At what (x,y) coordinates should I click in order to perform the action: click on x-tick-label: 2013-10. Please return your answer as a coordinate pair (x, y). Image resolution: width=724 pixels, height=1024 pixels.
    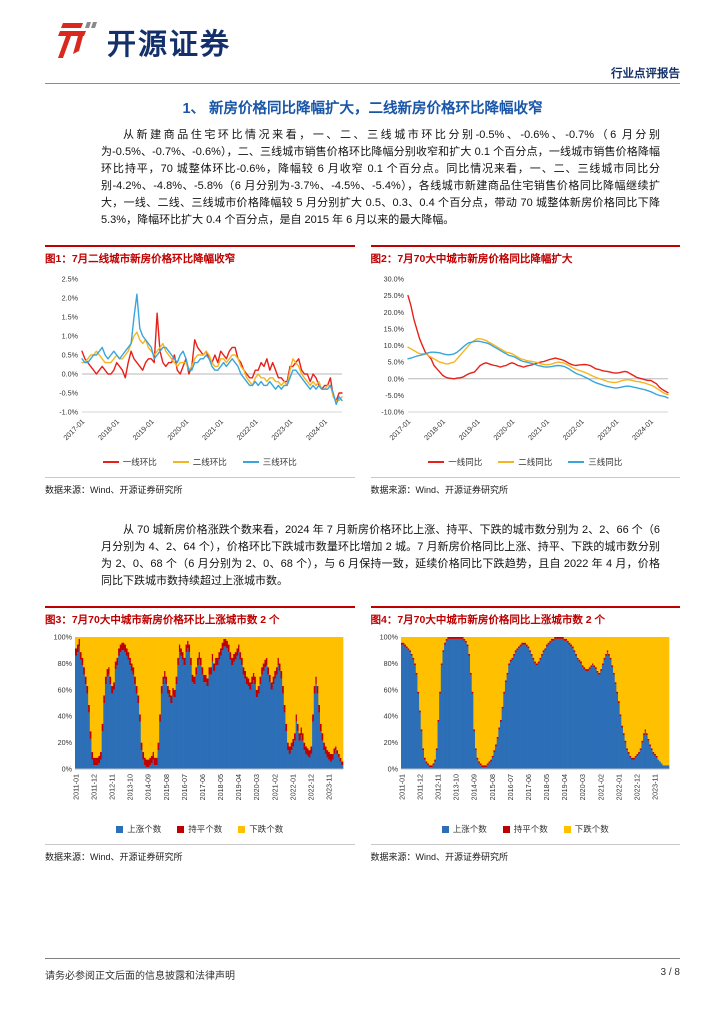
    Looking at the image, I should click on (130, 787).